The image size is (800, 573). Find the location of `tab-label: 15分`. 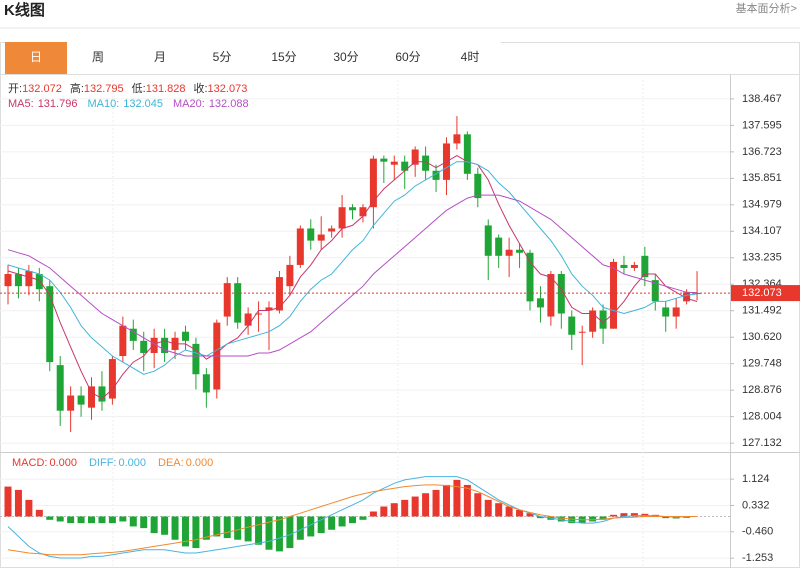

tab-label: 15分 is located at coordinates (283, 57).